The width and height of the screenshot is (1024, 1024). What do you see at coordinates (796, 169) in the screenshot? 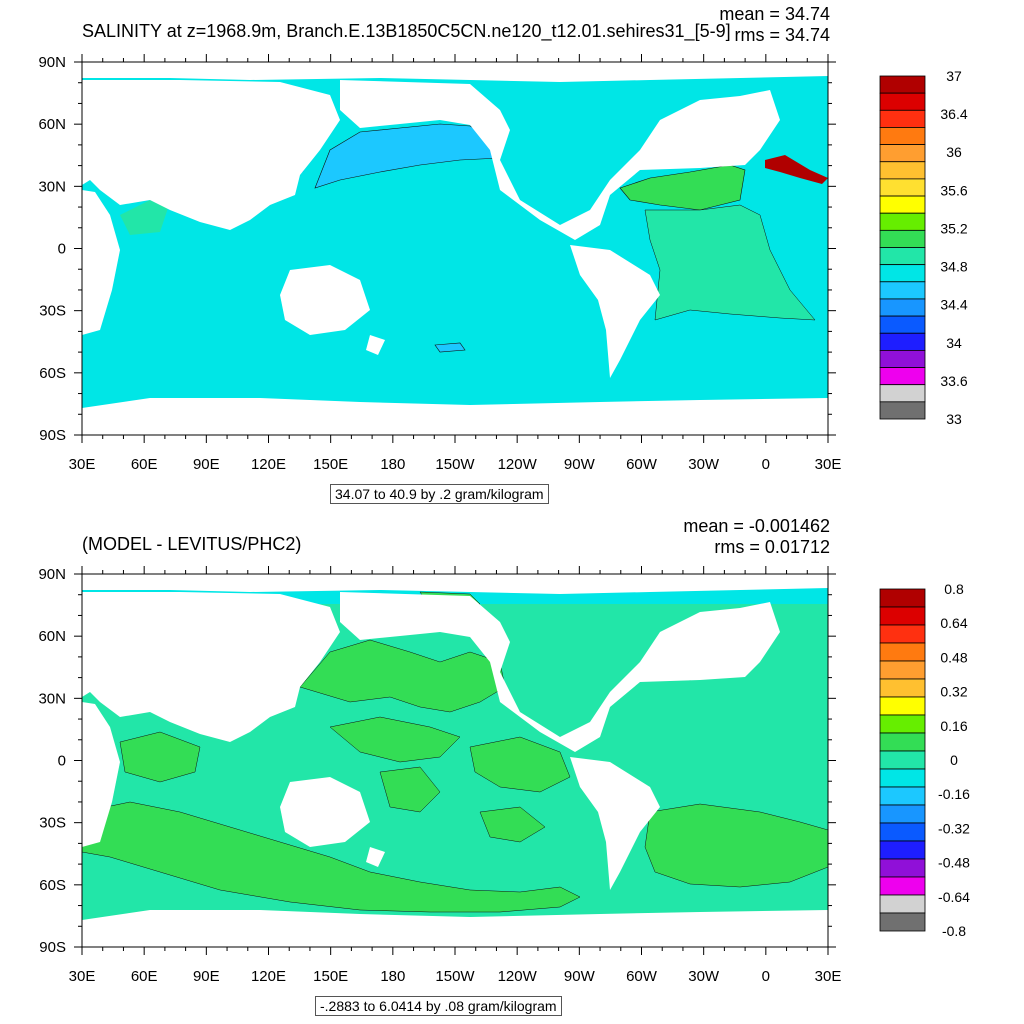
I see `mediterranean-zone` at bounding box center [796, 169].